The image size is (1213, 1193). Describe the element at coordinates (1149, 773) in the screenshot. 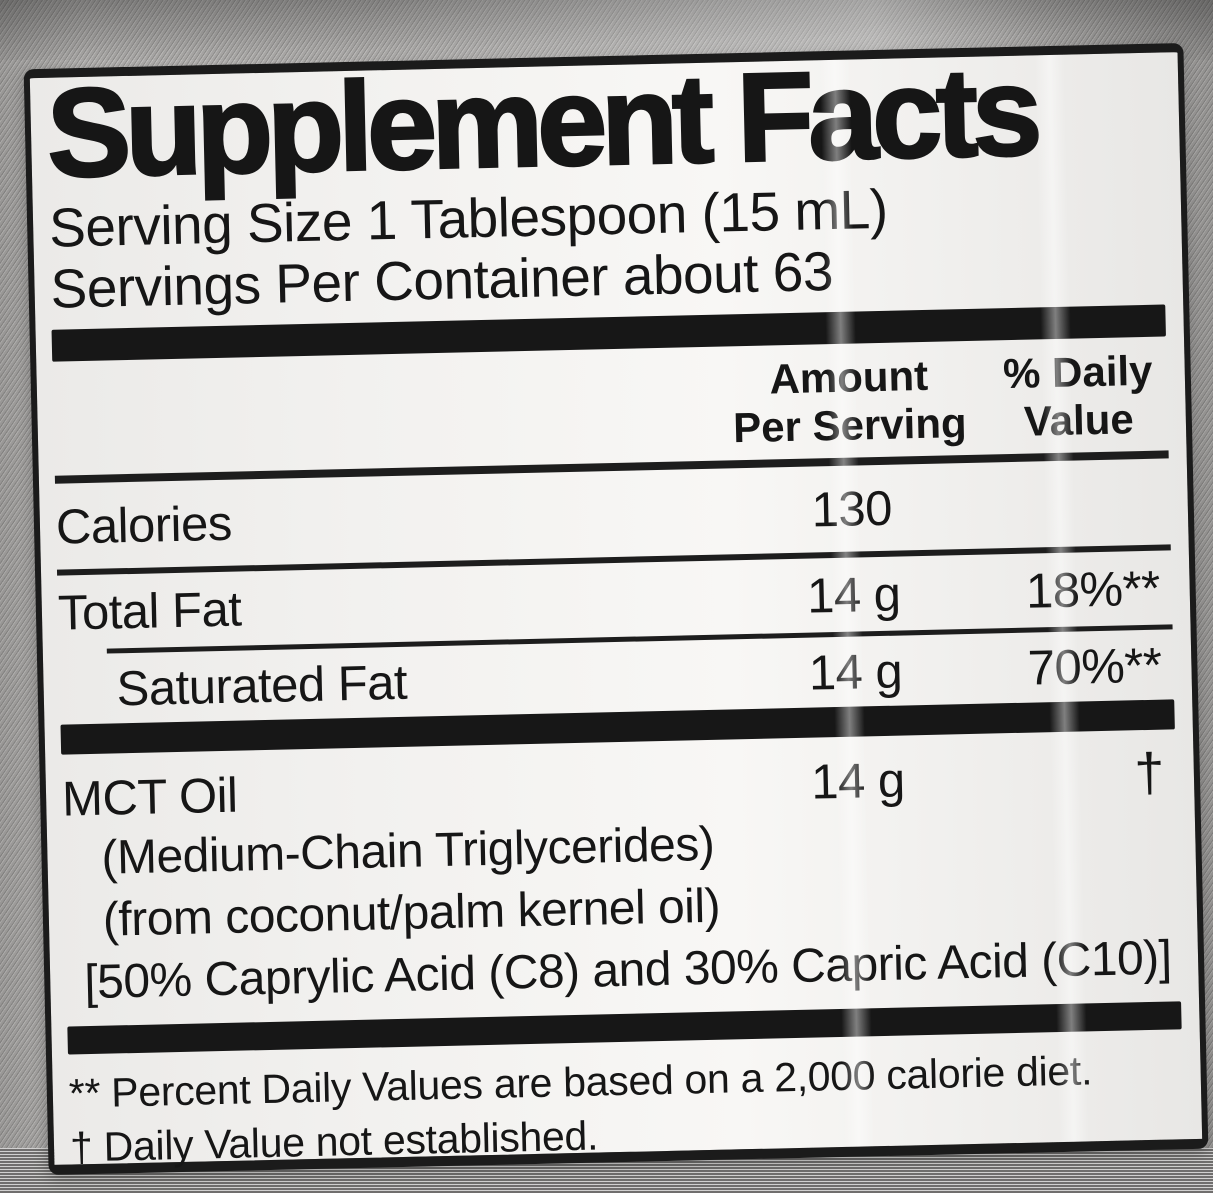

I see `daily-value-dagger: †` at that location.